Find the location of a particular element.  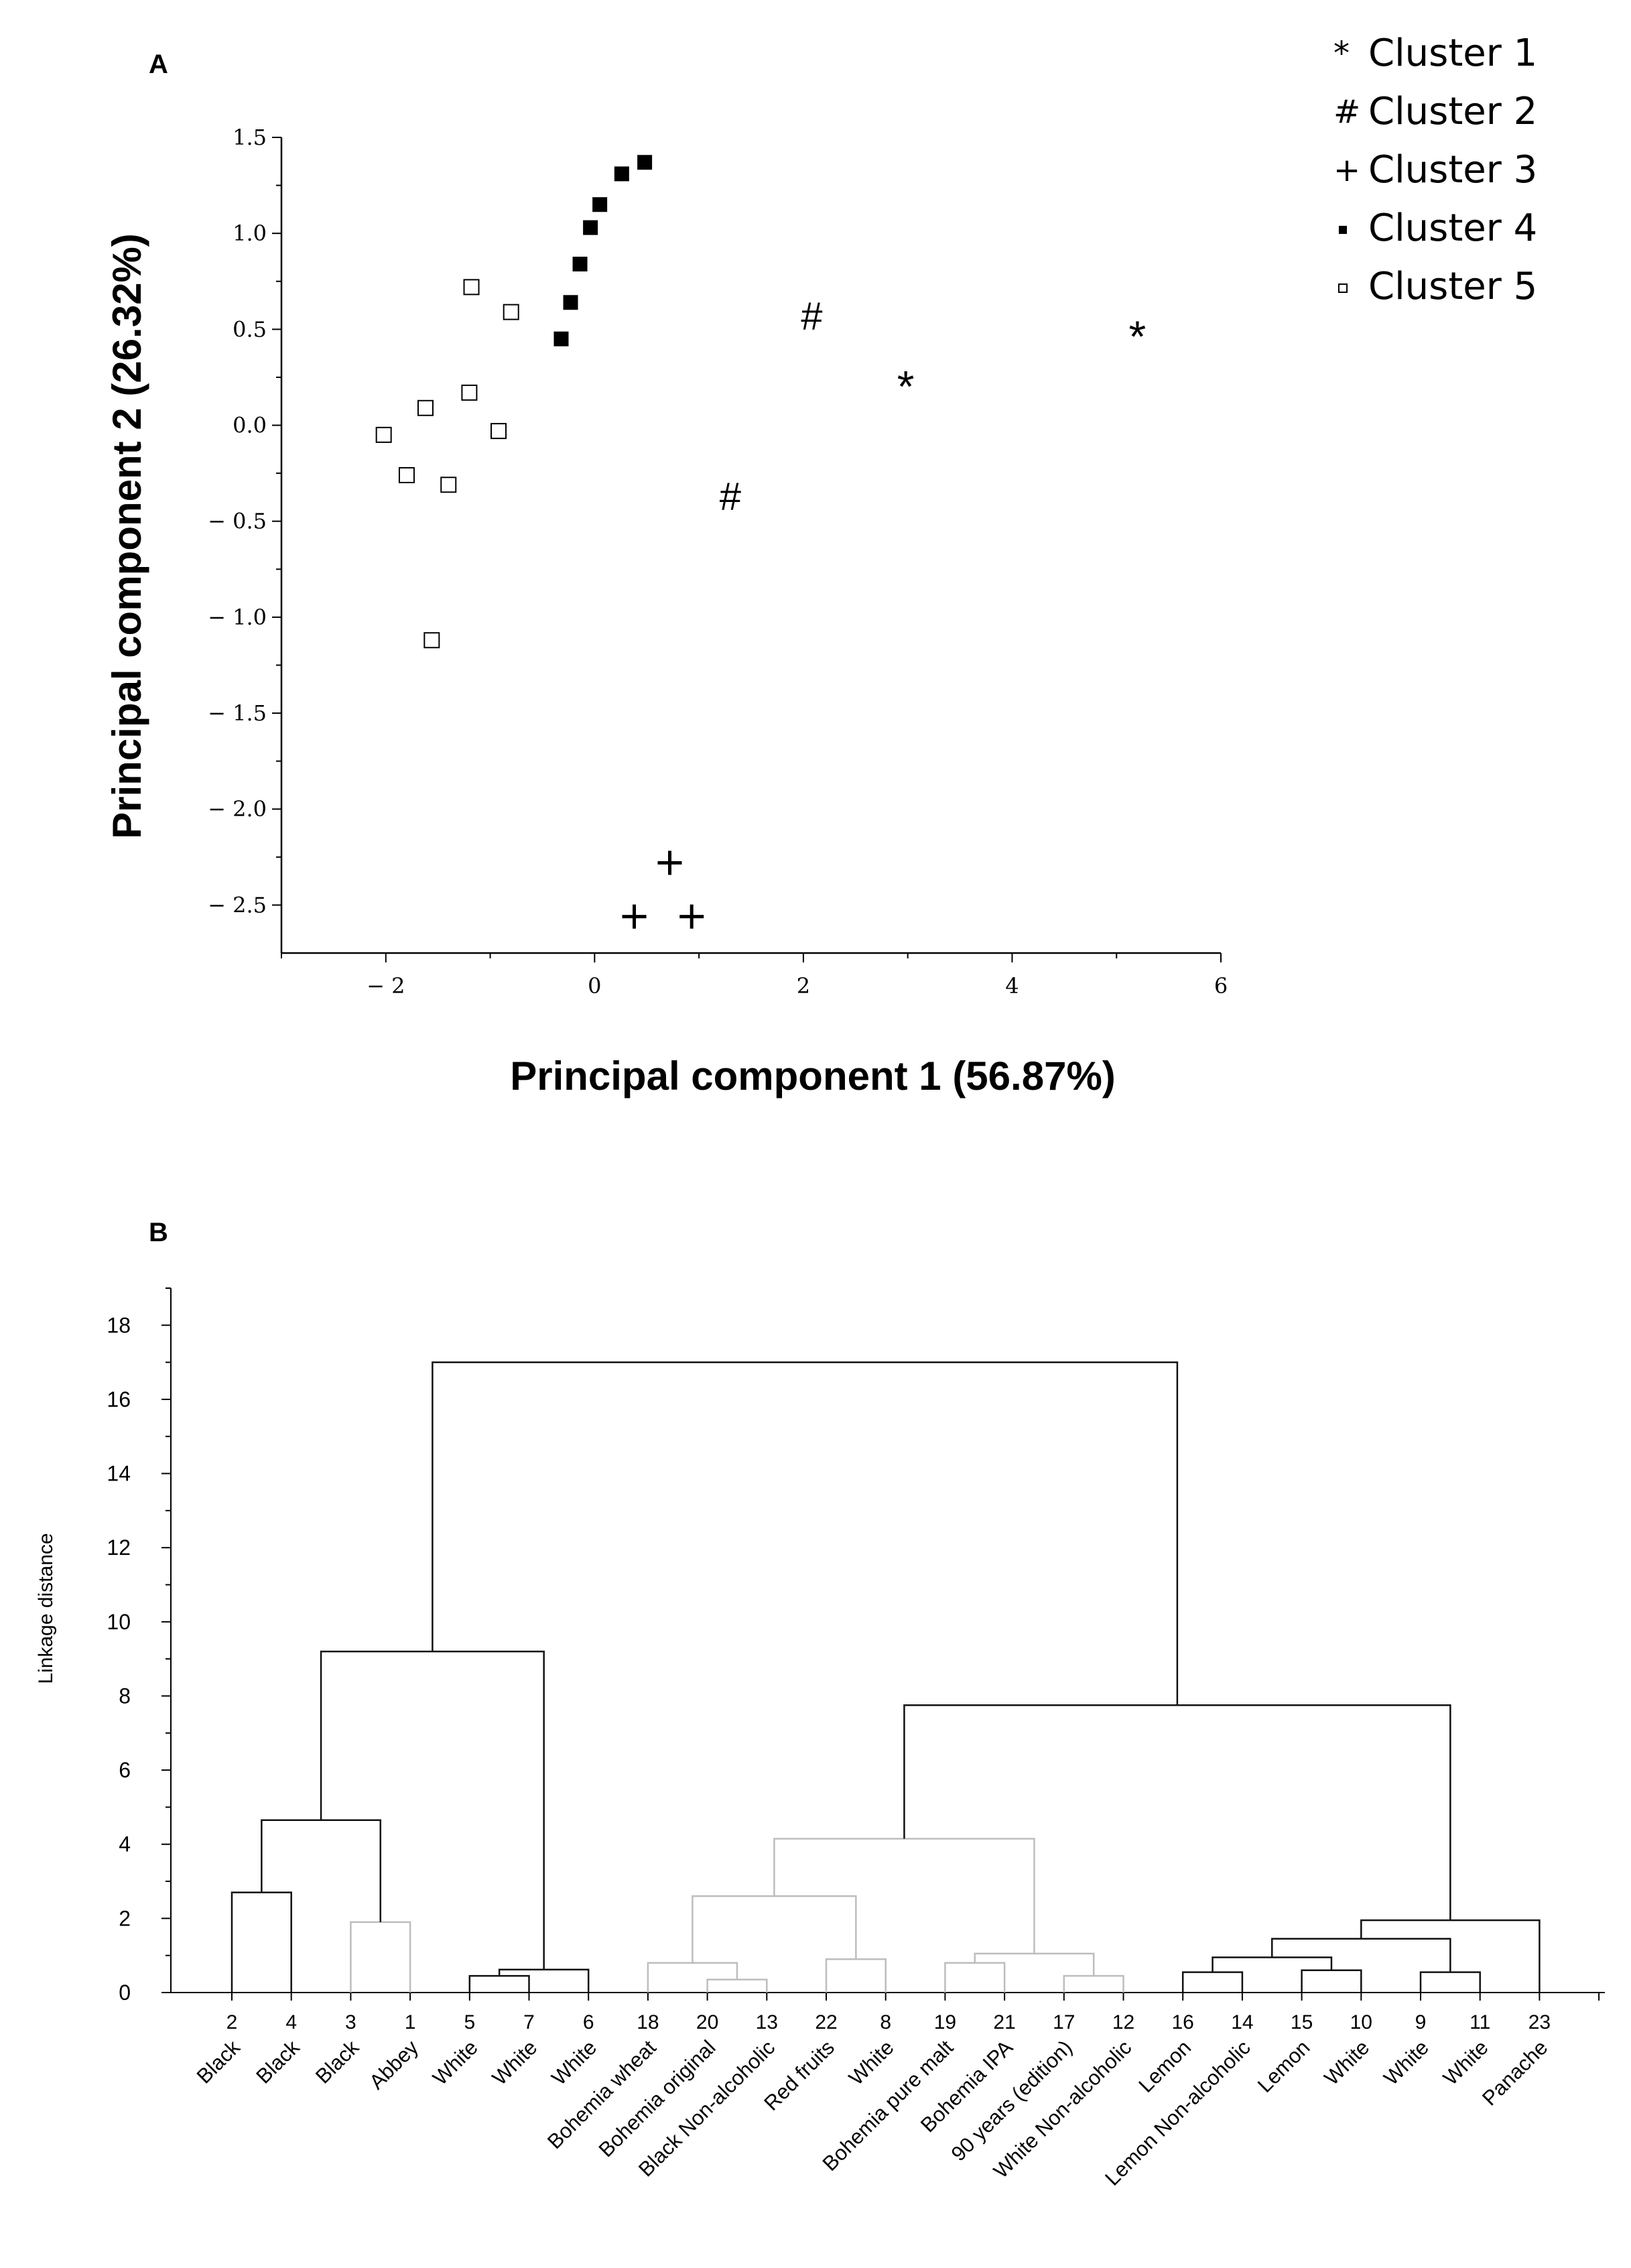

y-tick-label: − 1.5 is located at coordinates (237, 713).